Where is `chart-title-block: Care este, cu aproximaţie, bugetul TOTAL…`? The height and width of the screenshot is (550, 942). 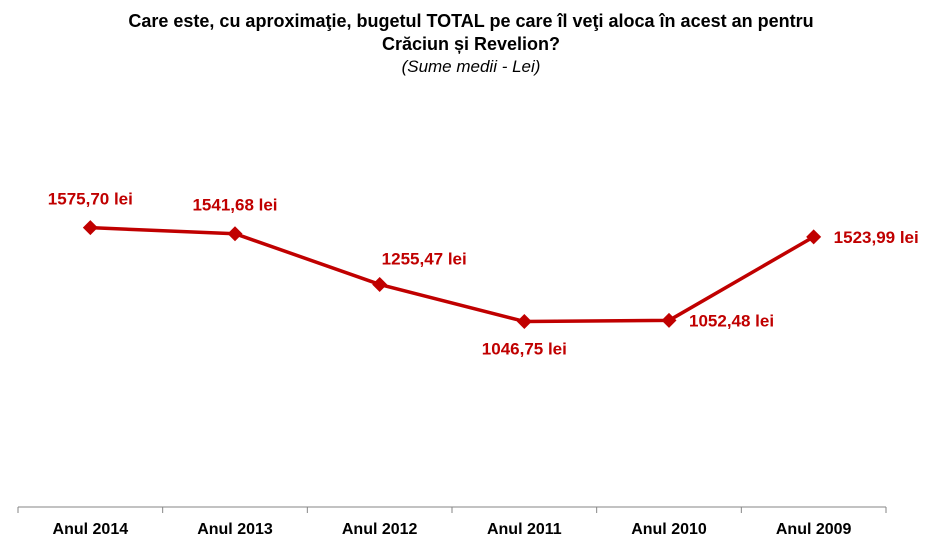 chart-title-block: Care este, cu aproximaţie, bugetul TOTAL… is located at coordinates (471, 44).